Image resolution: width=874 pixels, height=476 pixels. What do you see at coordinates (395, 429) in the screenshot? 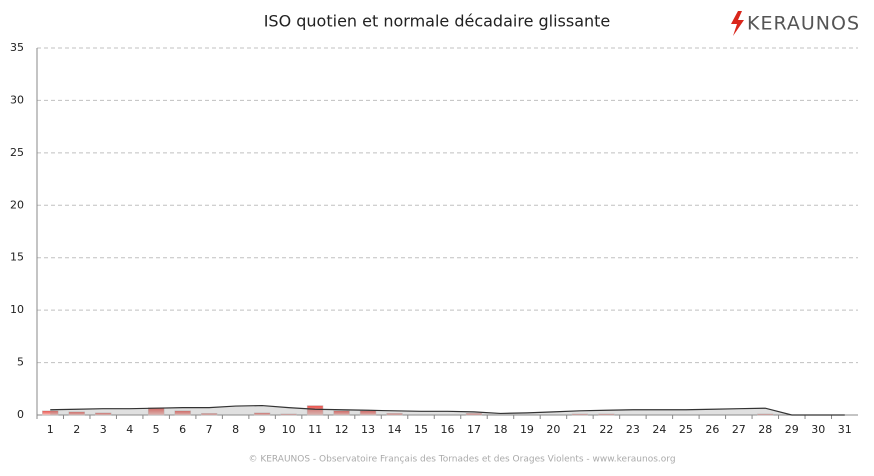
I see `x-tick-label: 14` at bounding box center [395, 429].